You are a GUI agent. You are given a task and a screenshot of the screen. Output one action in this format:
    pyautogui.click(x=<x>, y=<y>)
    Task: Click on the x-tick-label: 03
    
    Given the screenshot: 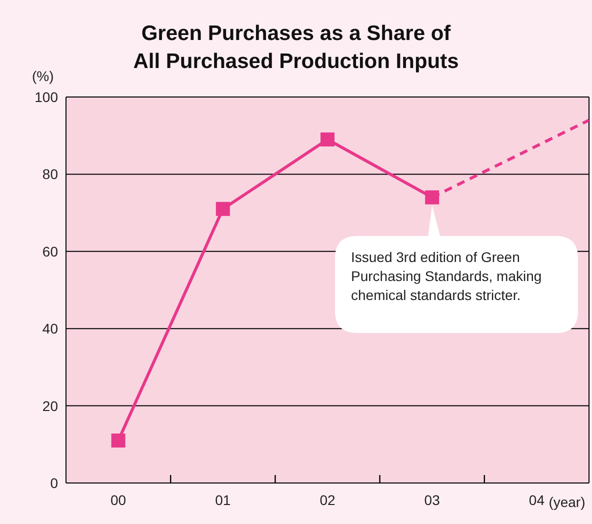 What is the action you would take?
    pyautogui.click(x=432, y=500)
    